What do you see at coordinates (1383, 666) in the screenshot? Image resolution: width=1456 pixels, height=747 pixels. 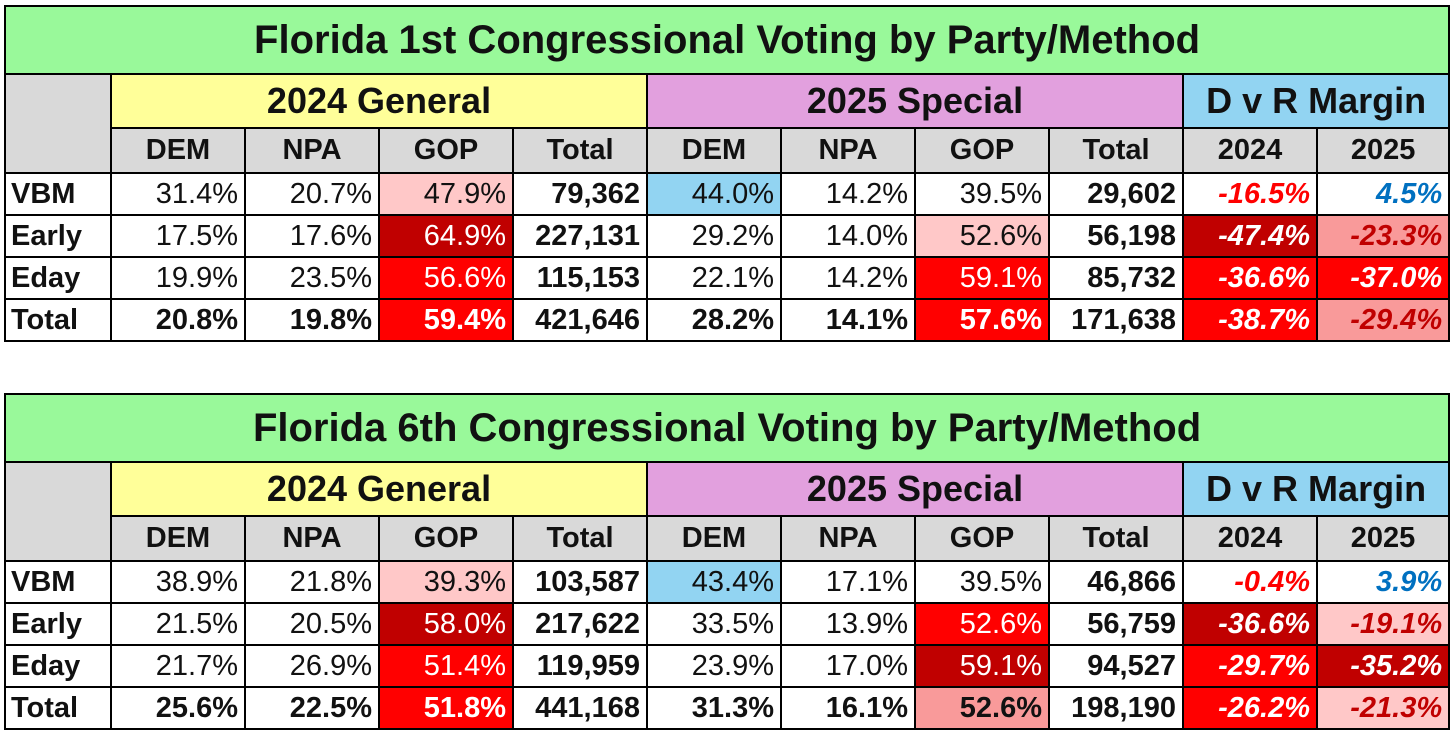 I see `cell: -35.2%` at bounding box center [1383, 666].